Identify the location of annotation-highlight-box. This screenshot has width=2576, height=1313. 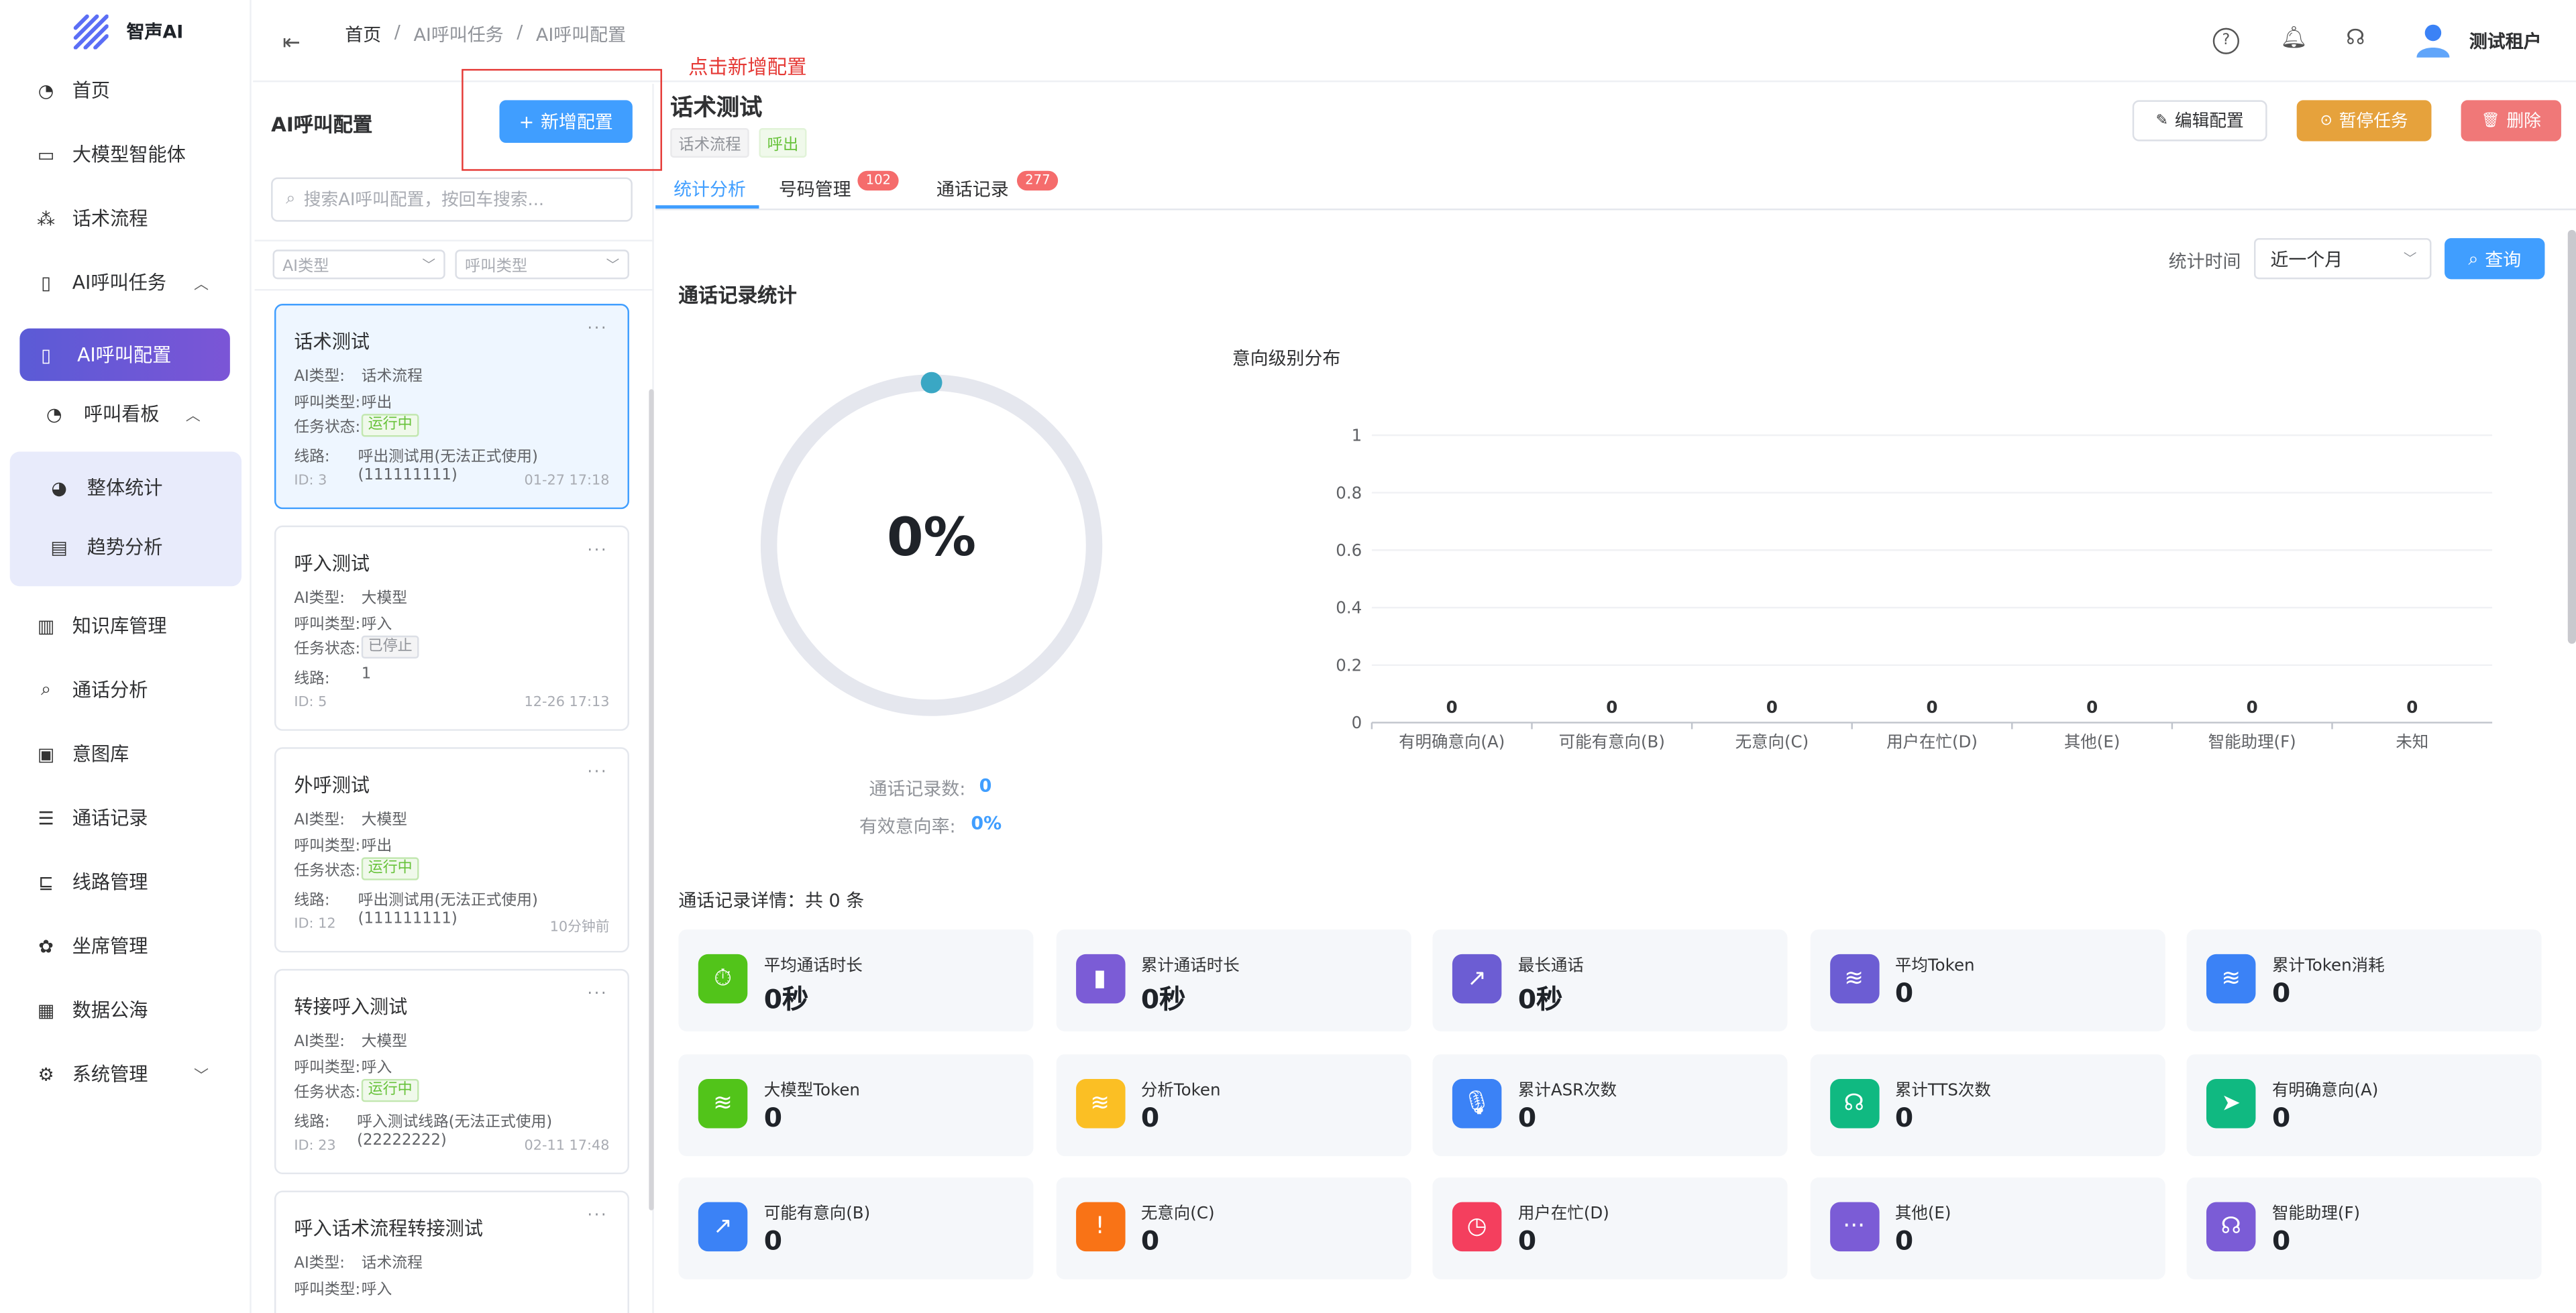
(562, 120).